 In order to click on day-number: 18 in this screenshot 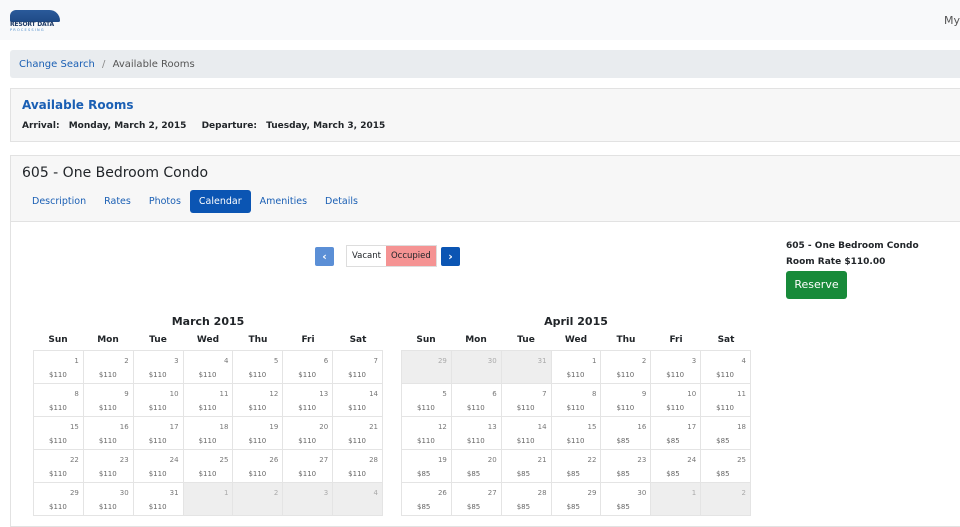, I will do `click(224, 427)`.